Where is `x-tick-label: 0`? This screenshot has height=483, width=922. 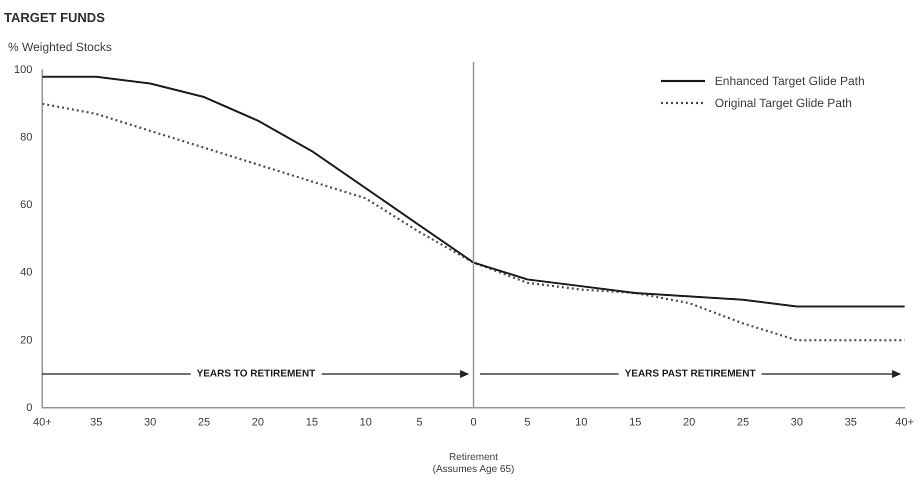
x-tick-label: 0 is located at coordinates (473, 422).